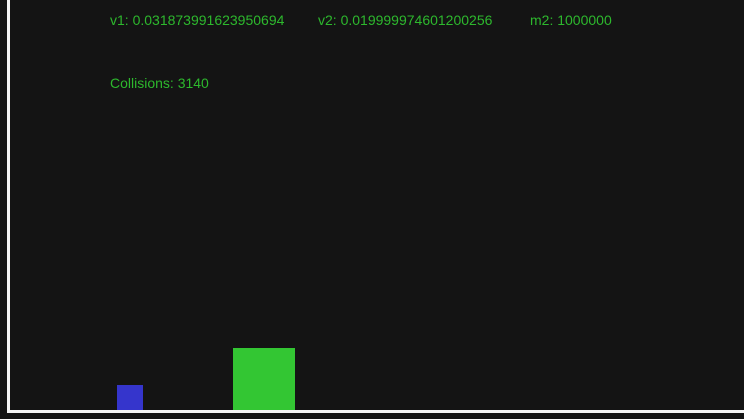  What do you see at coordinates (405, 20) in the screenshot?
I see `v2-readout: v2: 0.019999974601200256` at bounding box center [405, 20].